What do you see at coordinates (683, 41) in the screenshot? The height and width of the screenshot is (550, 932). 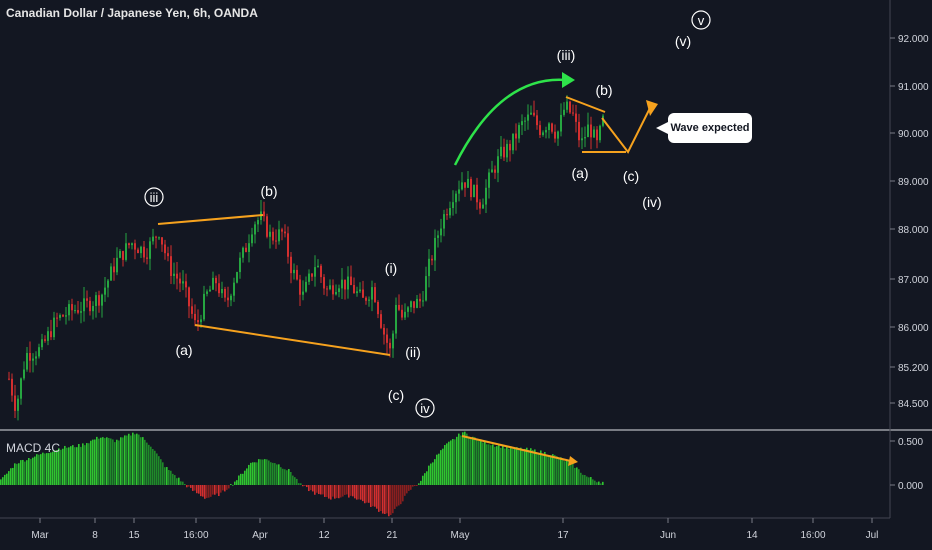 I see `wave-label-v_paren: (v)` at bounding box center [683, 41].